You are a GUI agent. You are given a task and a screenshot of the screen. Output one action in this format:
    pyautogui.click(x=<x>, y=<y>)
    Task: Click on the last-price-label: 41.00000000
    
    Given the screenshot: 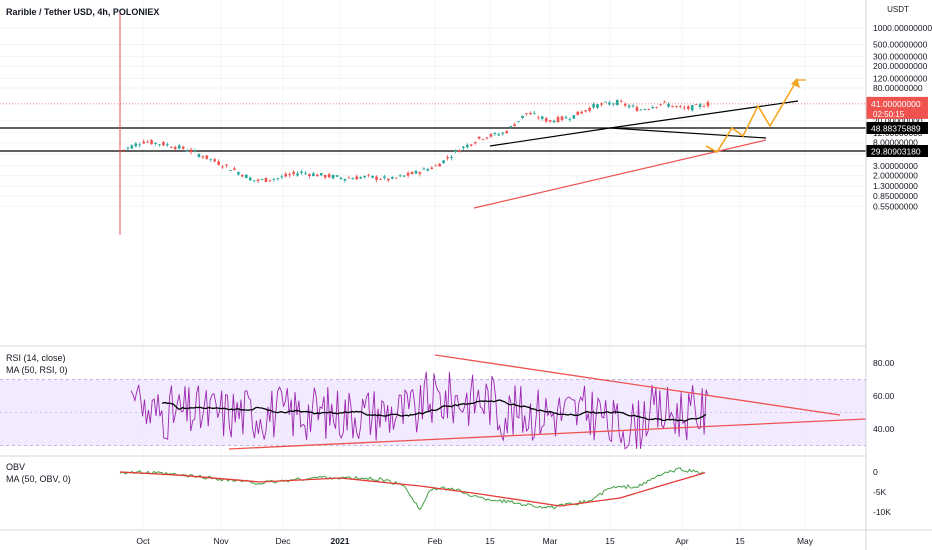 What is the action you would take?
    pyautogui.click(x=896, y=104)
    